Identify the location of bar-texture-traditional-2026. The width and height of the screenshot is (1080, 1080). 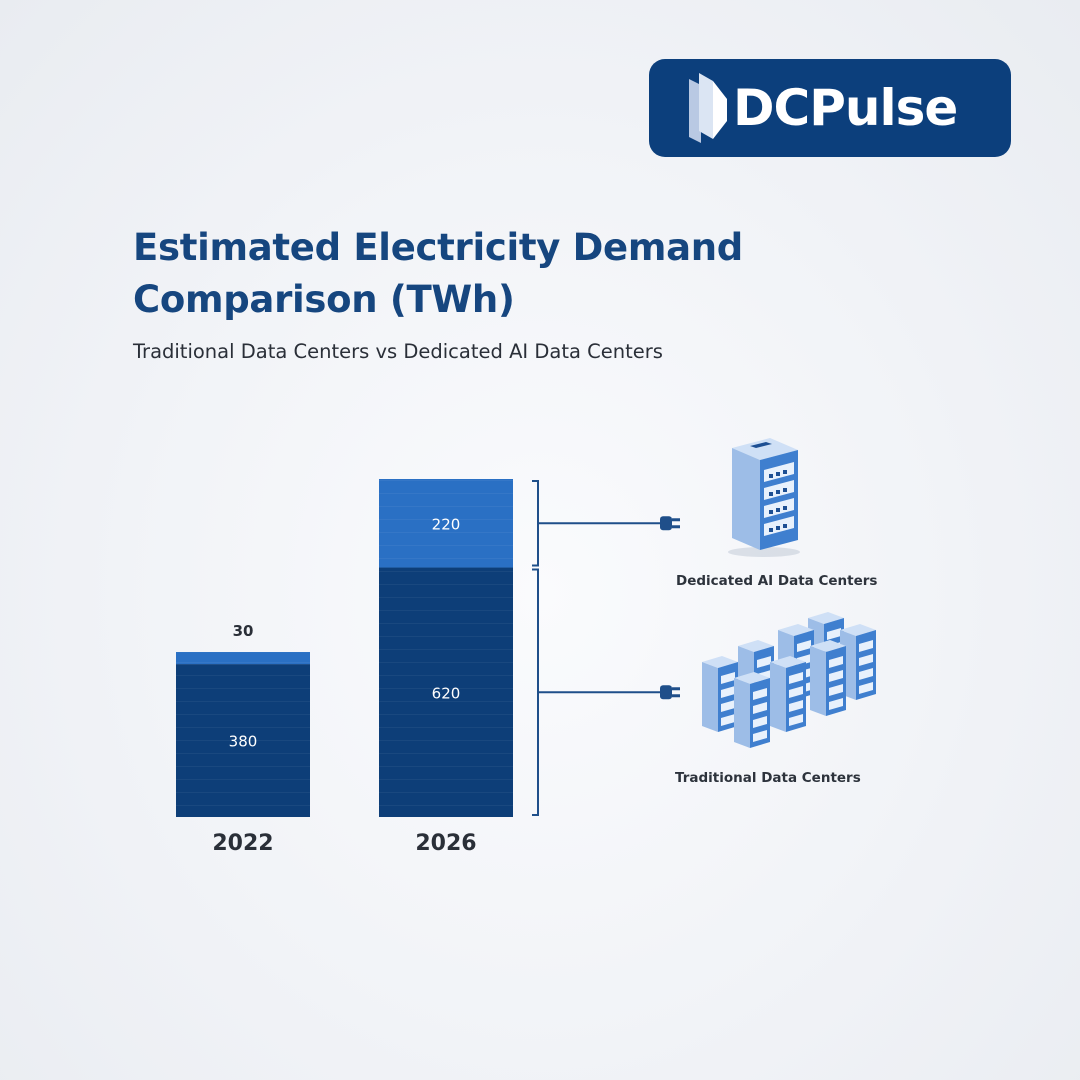
(446, 692).